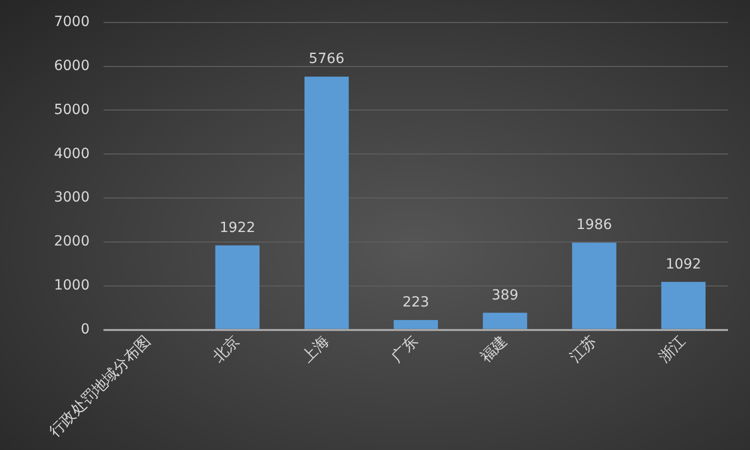 Image resolution: width=750 pixels, height=450 pixels. I want to click on data-label: 5766, so click(326, 59).